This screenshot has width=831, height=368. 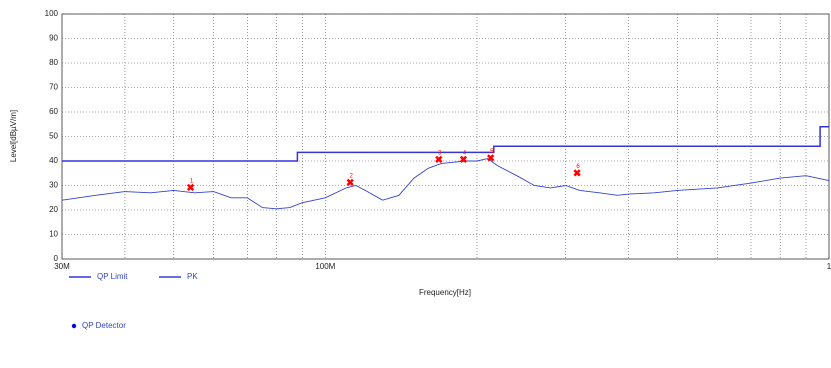 I want to click on y-tick-label: 0, so click(x=56, y=258).